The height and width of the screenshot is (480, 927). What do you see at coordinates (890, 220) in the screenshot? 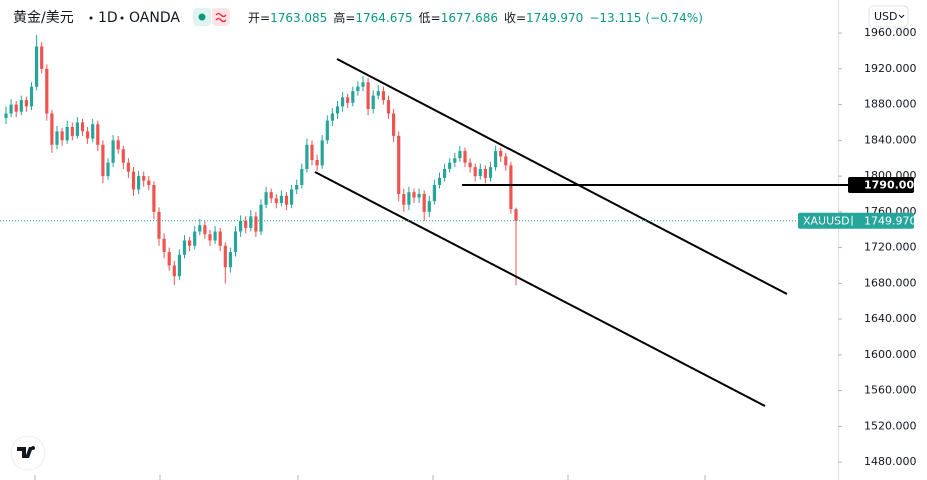
I see `last-price-label: 1749.970` at bounding box center [890, 220].